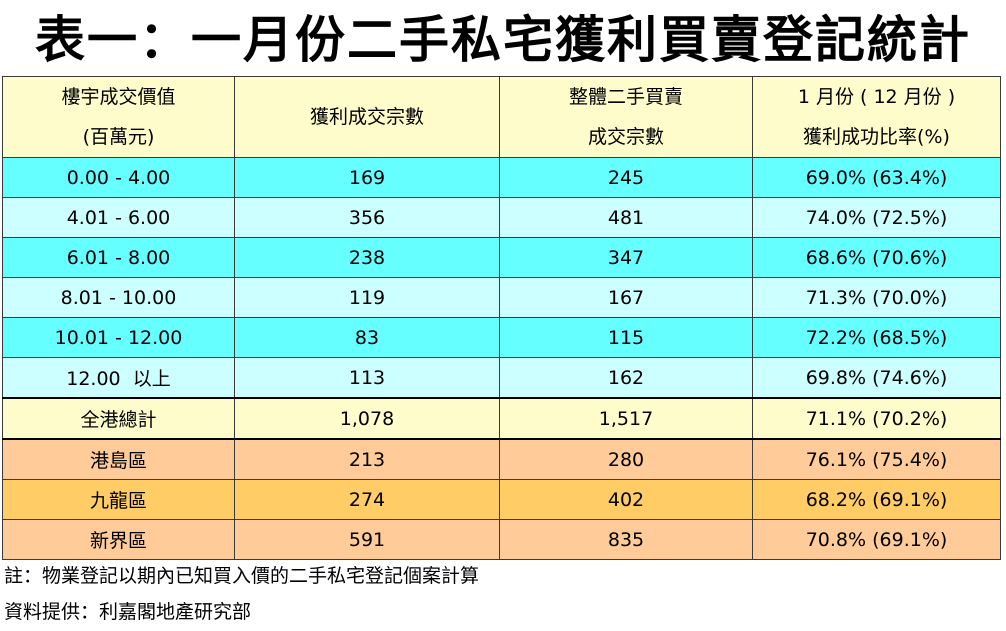  I want to click on cell-profit: 1,078, so click(367, 418).